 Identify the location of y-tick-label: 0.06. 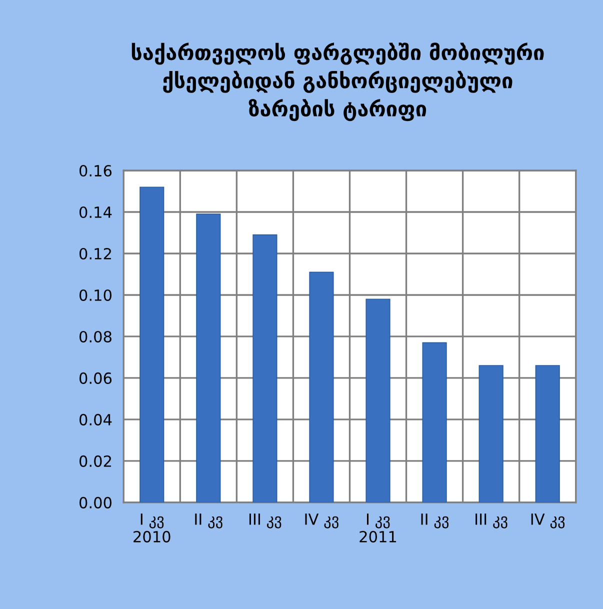
(95, 378).